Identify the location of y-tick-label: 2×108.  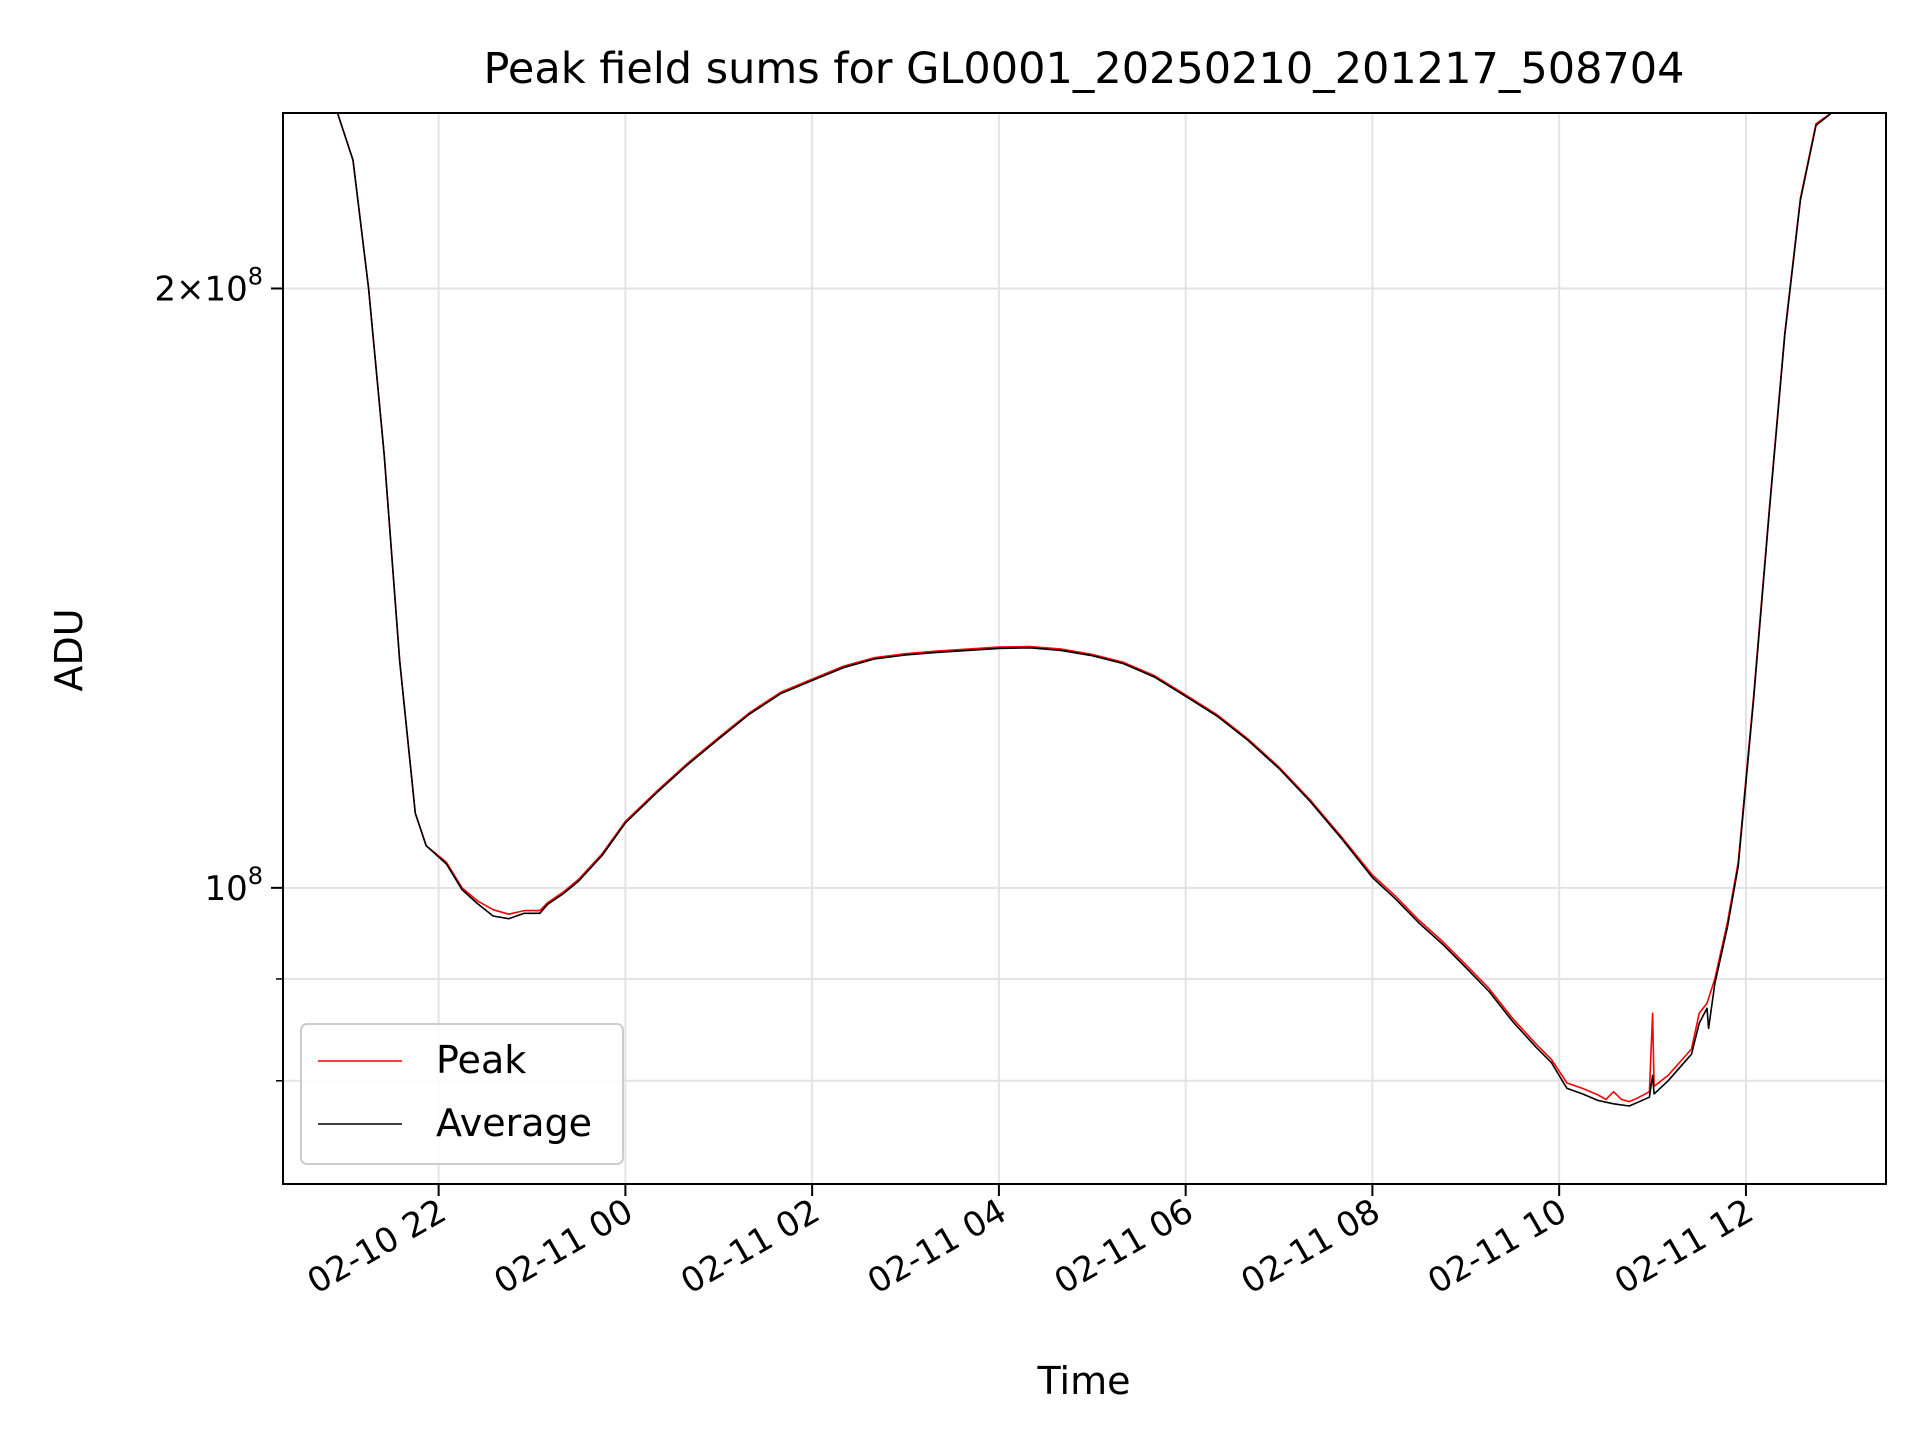
(208, 285).